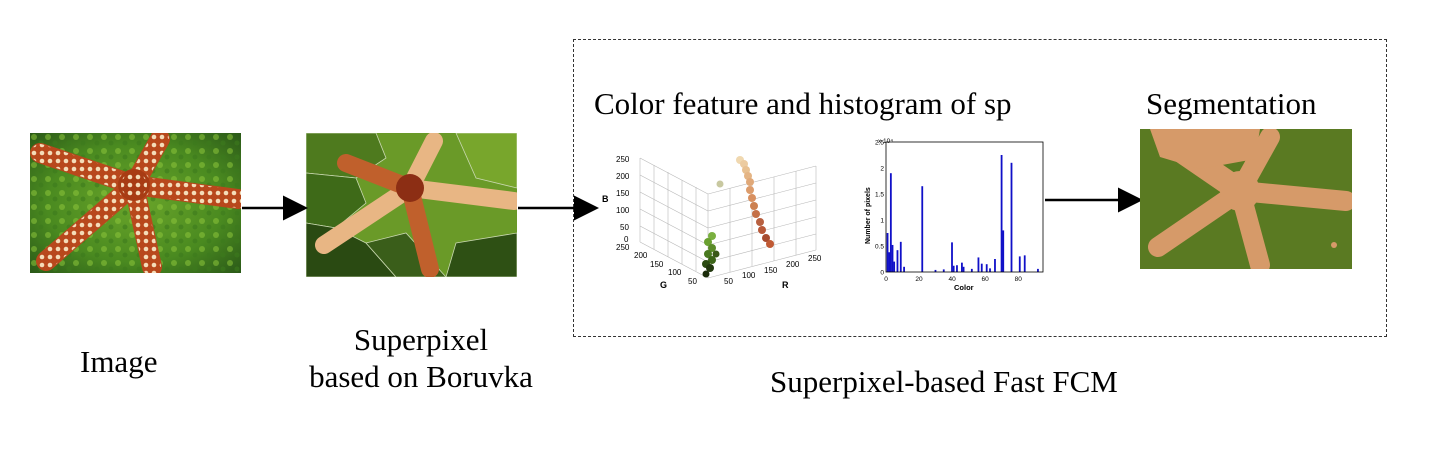  Describe the element at coordinates (815, 258) in the screenshot. I see `x-tick-4: 250` at that location.